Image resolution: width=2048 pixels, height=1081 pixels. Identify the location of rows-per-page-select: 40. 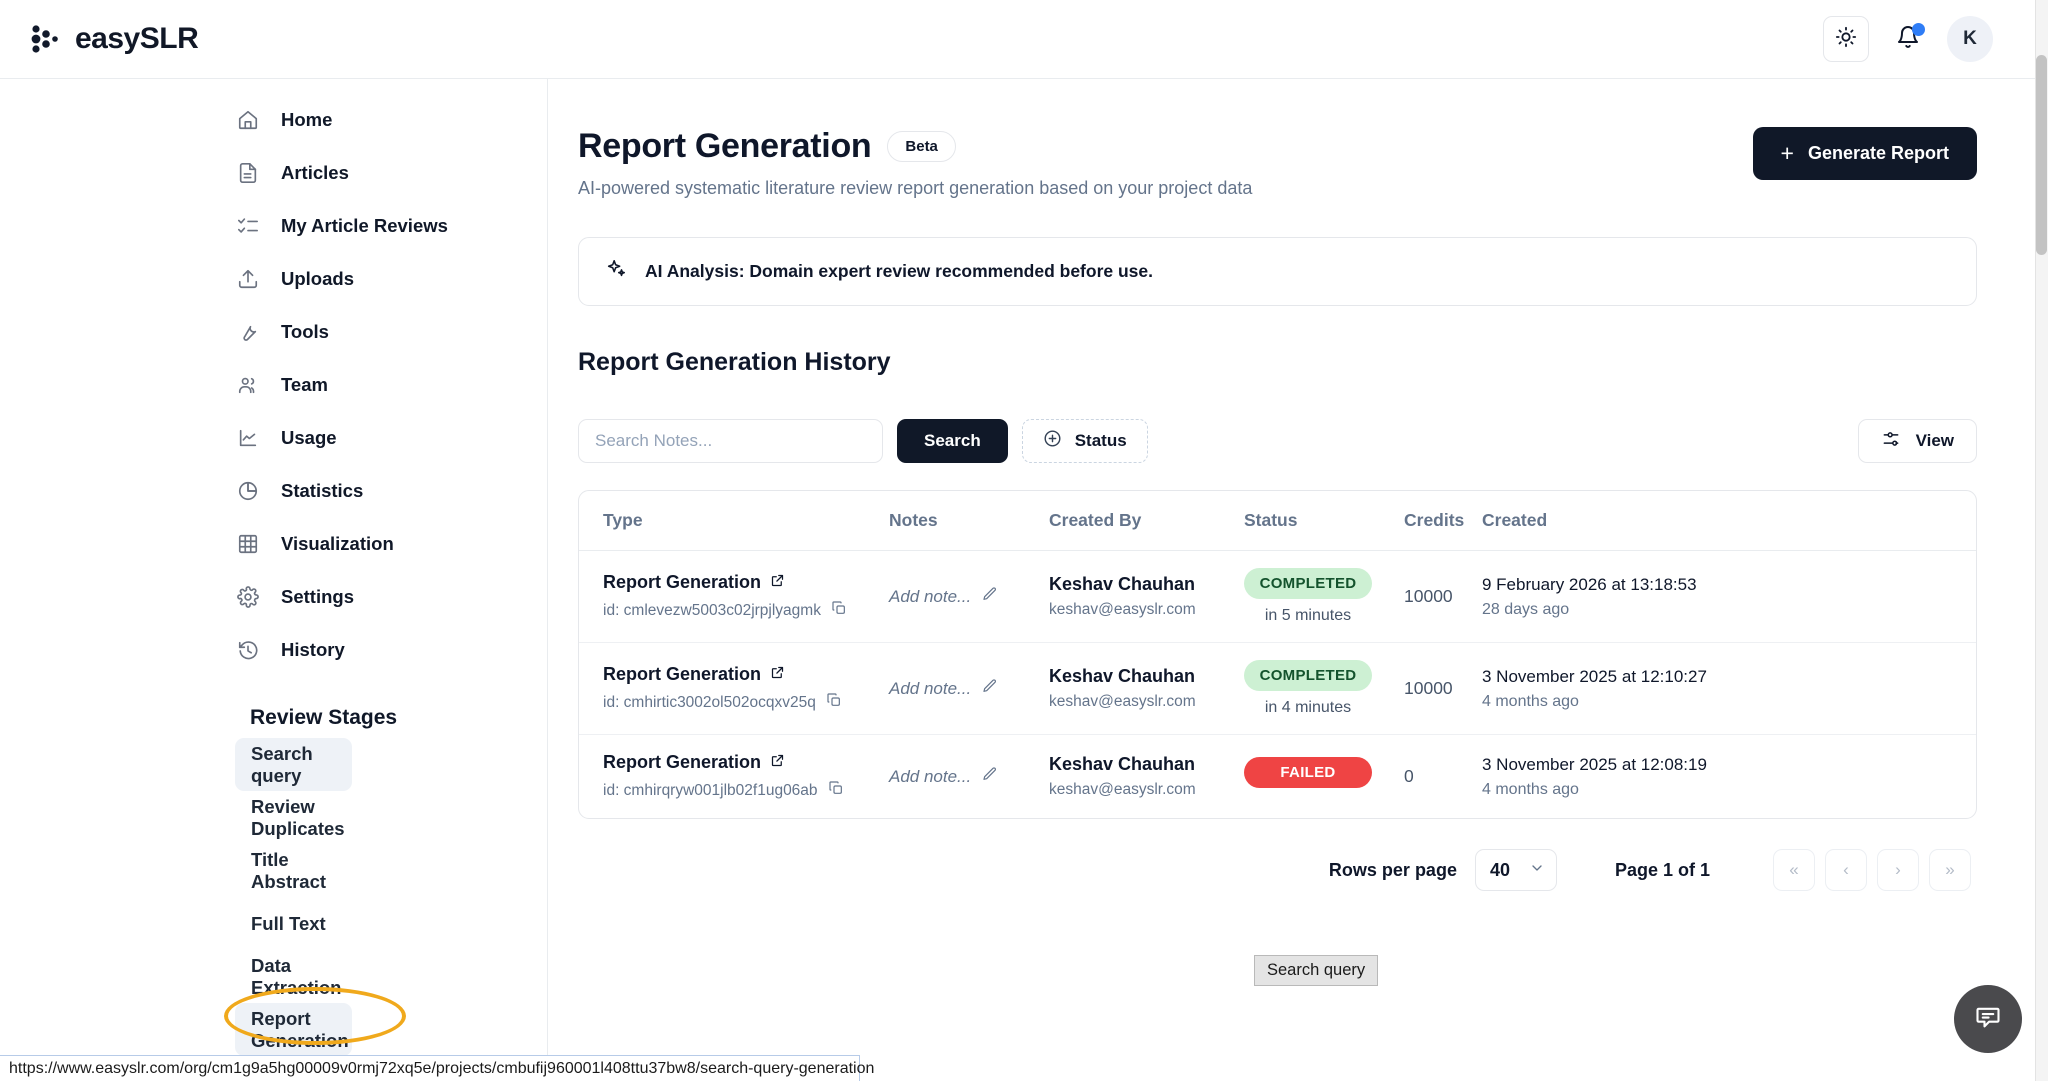
(1515, 870).